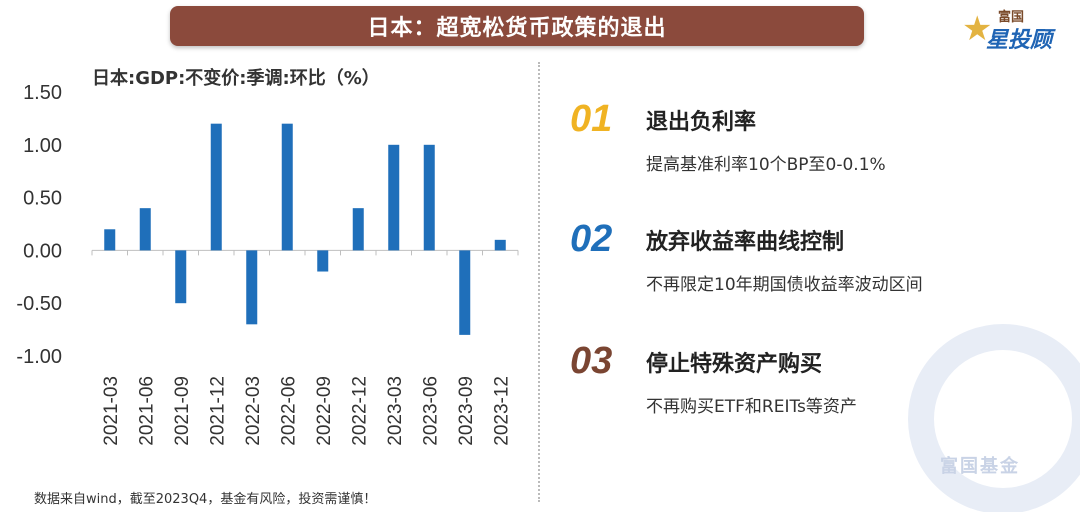 The width and height of the screenshot is (1080, 512). What do you see at coordinates (745, 242) in the screenshot?
I see `point-title: 放弃收益率曲线控制` at bounding box center [745, 242].